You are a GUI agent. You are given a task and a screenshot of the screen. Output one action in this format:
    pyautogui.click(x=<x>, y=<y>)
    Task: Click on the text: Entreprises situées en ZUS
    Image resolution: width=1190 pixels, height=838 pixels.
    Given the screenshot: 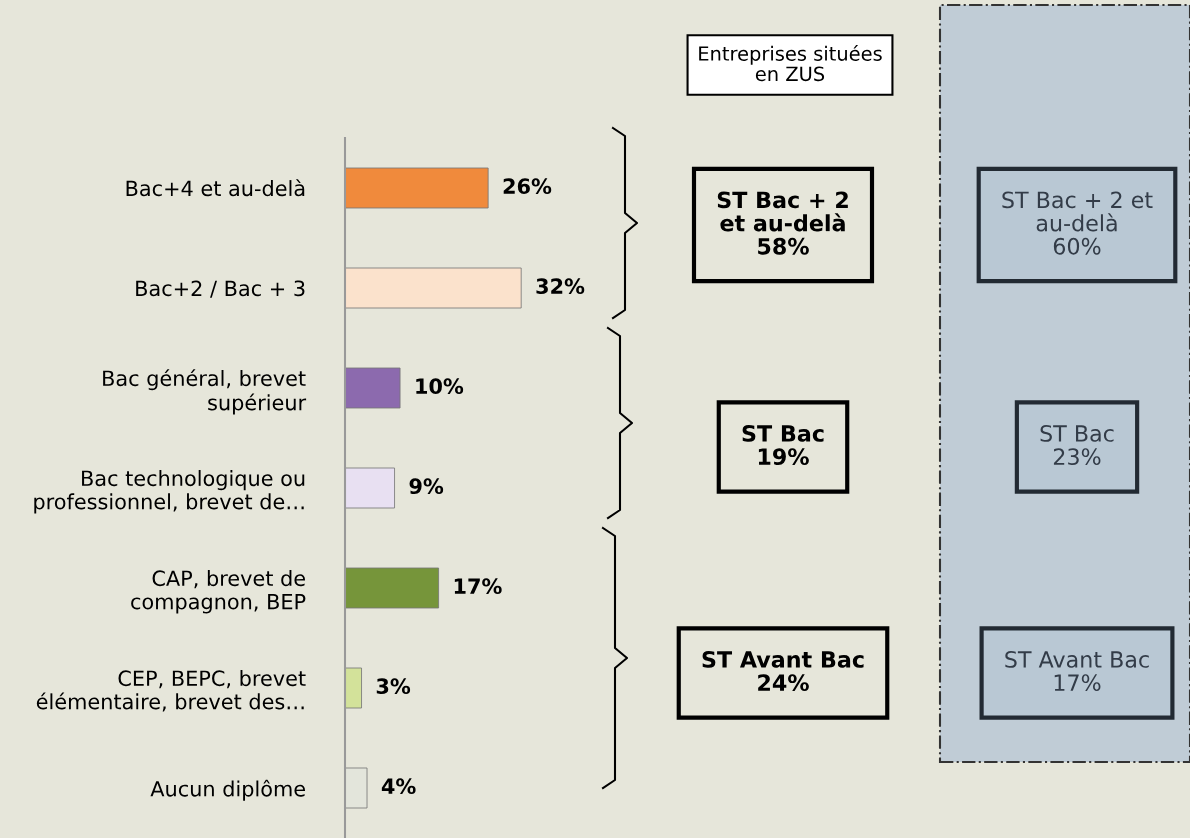 What is the action you would take?
    pyautogui.click(x=790, y=63)
    